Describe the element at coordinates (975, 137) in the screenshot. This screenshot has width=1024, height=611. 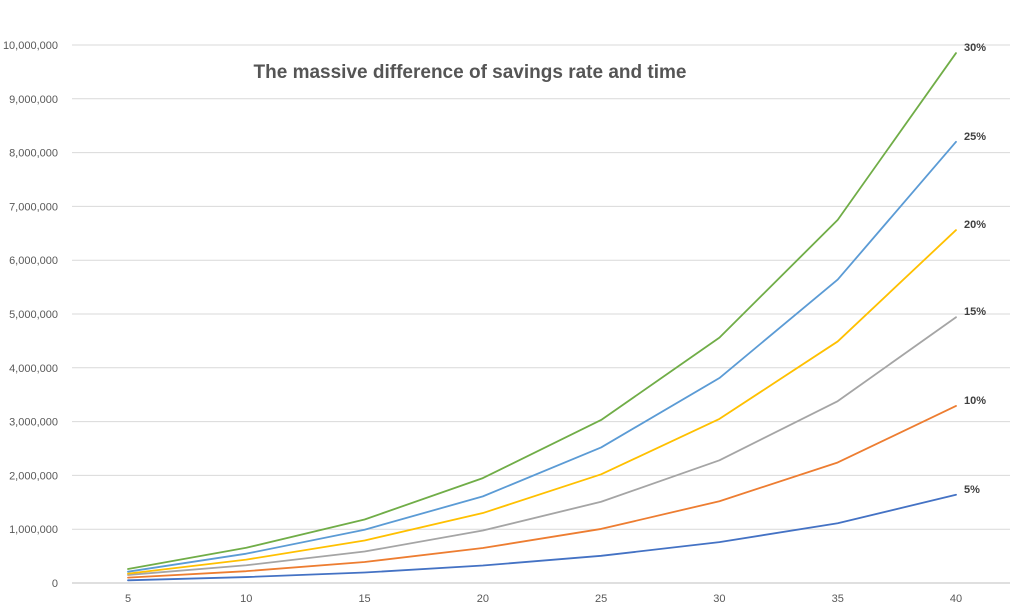
I see `series-end-label: 25%` at that location.